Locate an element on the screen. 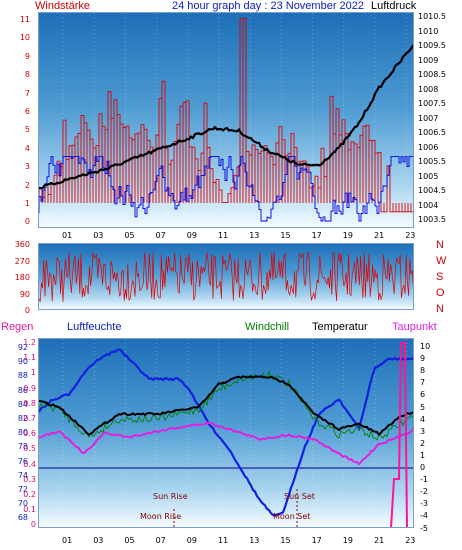 This screenshot has height=550, width=462. temperature-tick: 10 is located at coordinates (425, 346).